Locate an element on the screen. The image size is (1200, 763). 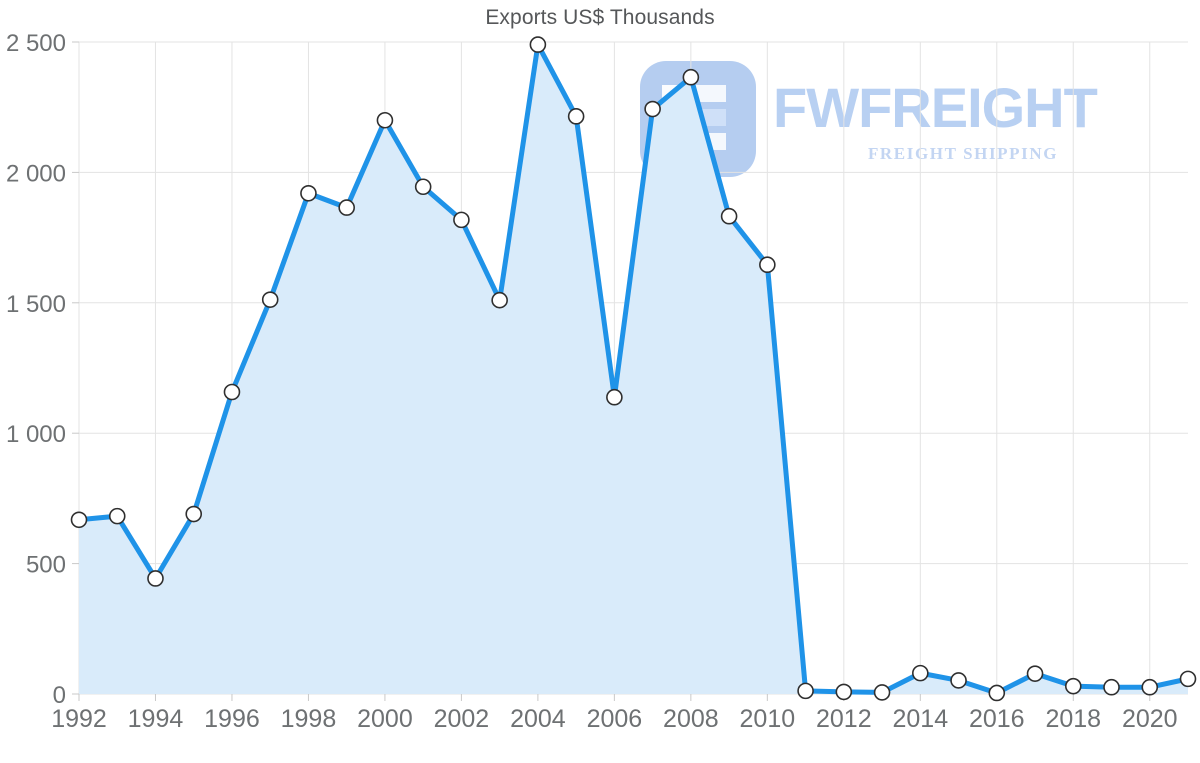
x-tick-label: 2014 is located at coordinates (920, 719).